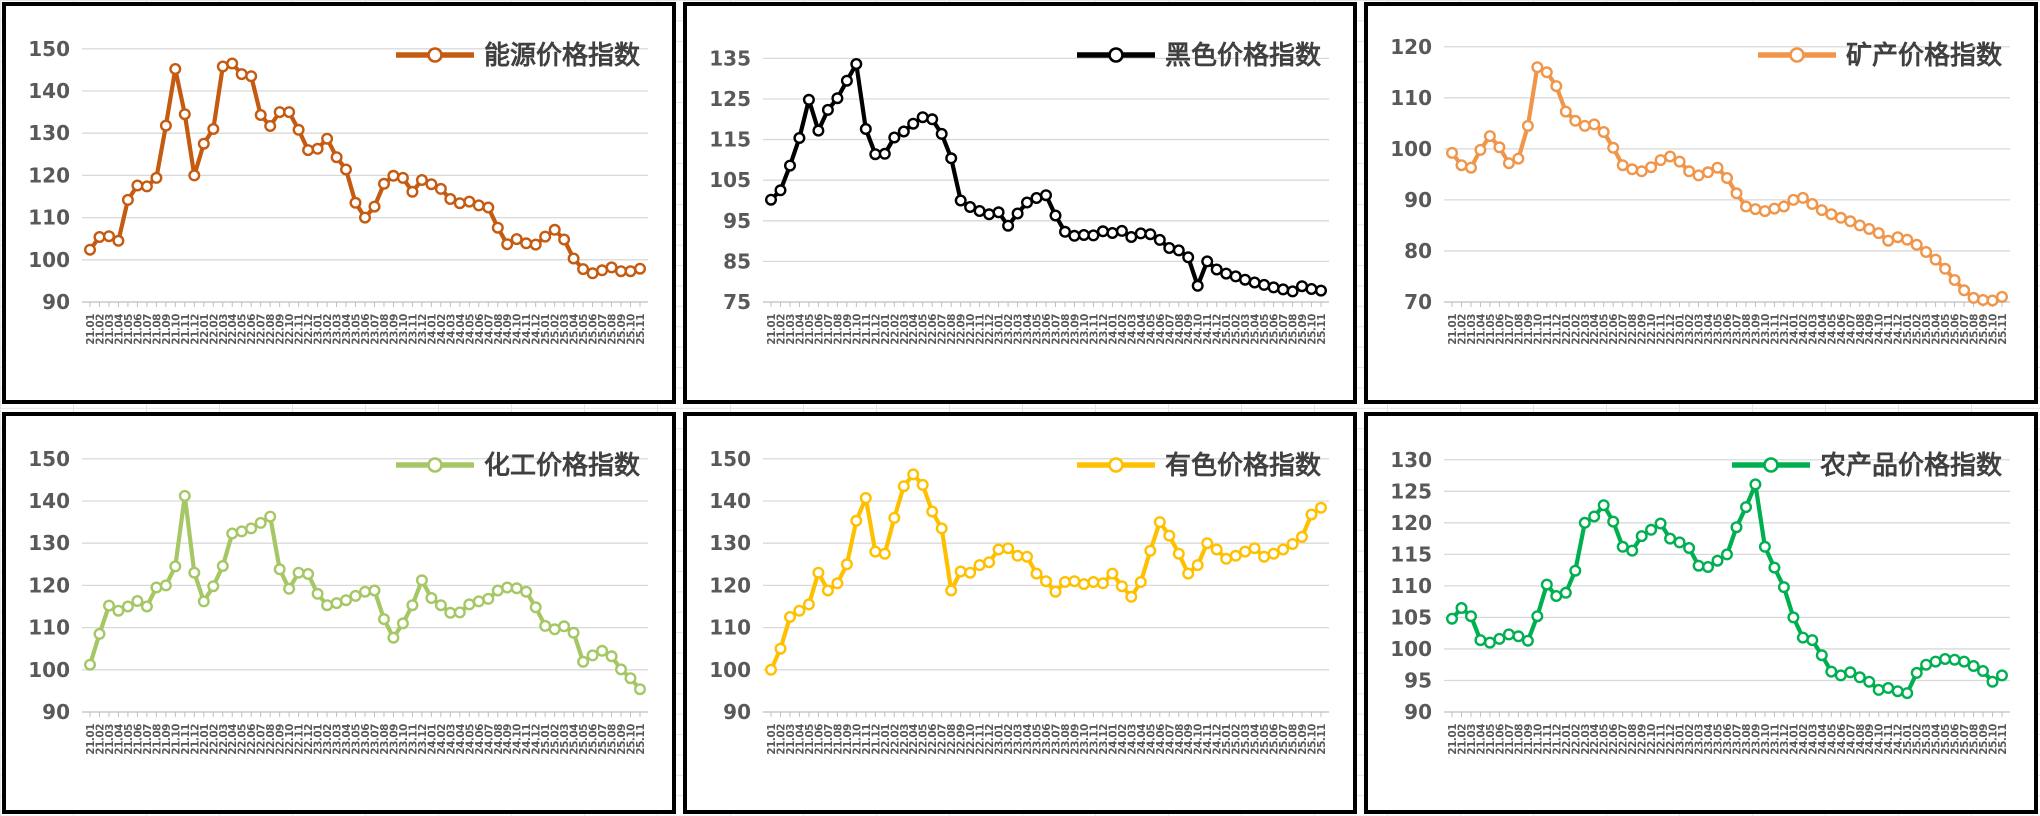 Image resolution: width=2040 pixels, height=816 pixels. I want to click on x-axis-label: 25.03, so click(565, 739).